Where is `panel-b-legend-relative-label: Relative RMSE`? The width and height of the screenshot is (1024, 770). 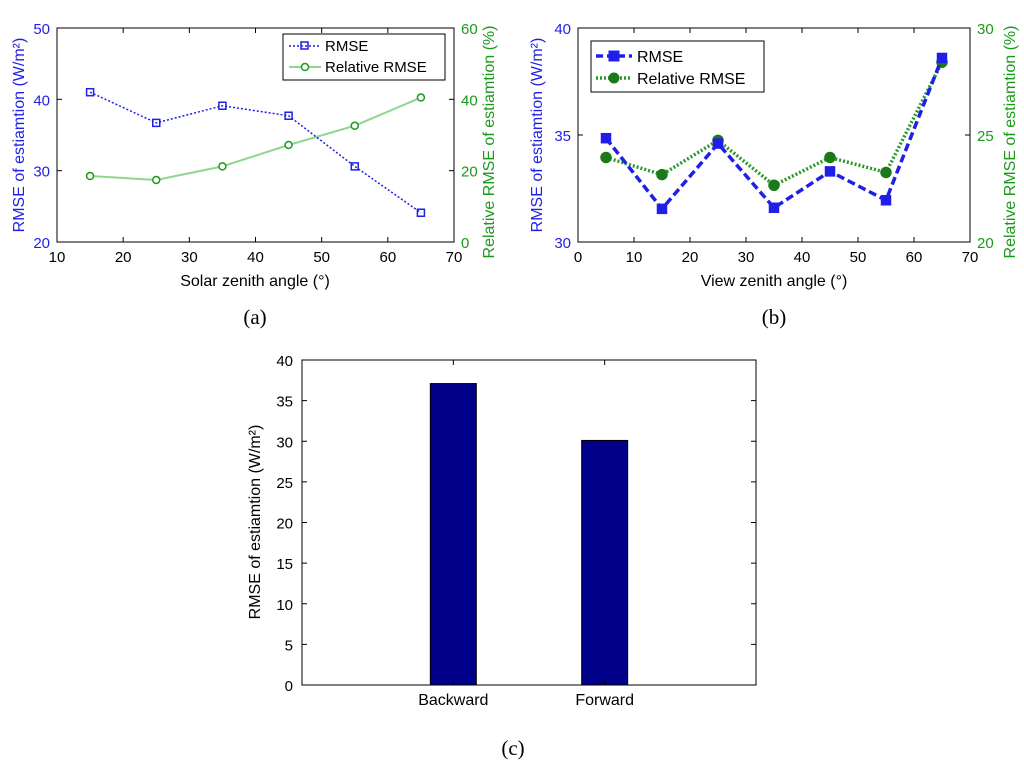
panel-b-legend-relative-label: Relative RMSE is located at coordinates (691, 79).